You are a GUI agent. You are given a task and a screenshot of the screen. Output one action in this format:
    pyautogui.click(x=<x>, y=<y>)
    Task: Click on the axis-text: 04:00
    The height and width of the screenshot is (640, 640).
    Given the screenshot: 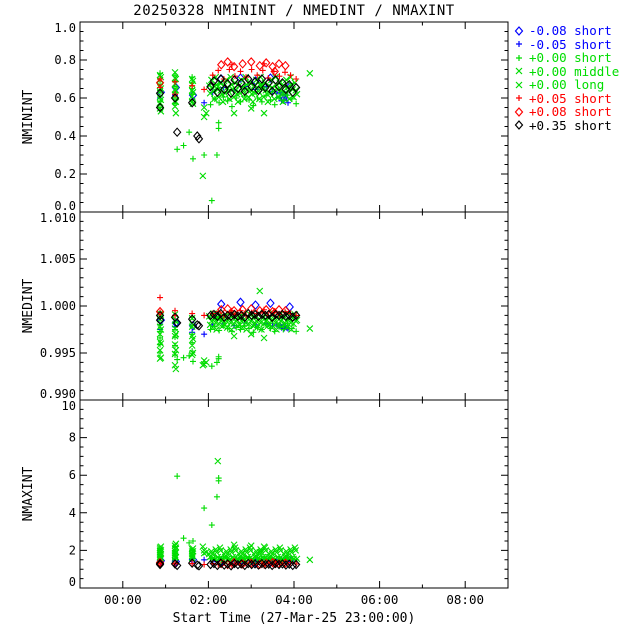 What is the action you would take?
    pyautogui.click(x=294, y=599)
    